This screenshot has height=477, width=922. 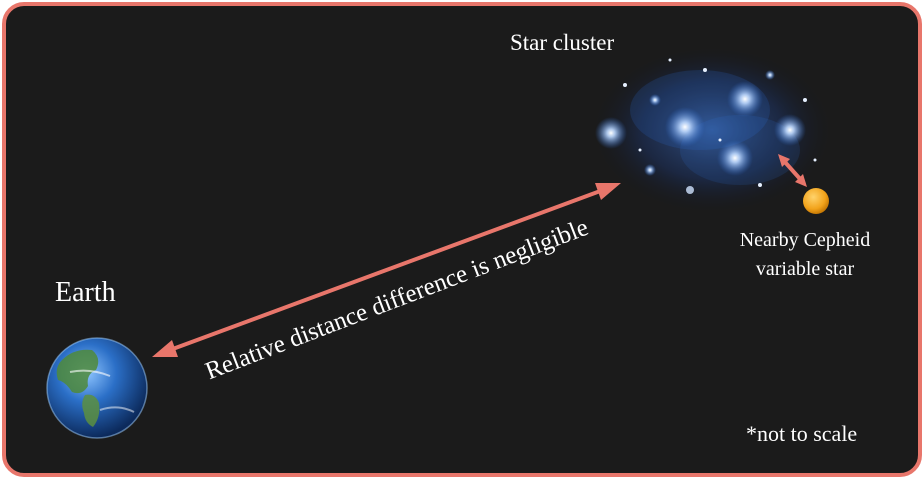 I want to click on scale-note: *not to scale, so click(x=802, y=433).